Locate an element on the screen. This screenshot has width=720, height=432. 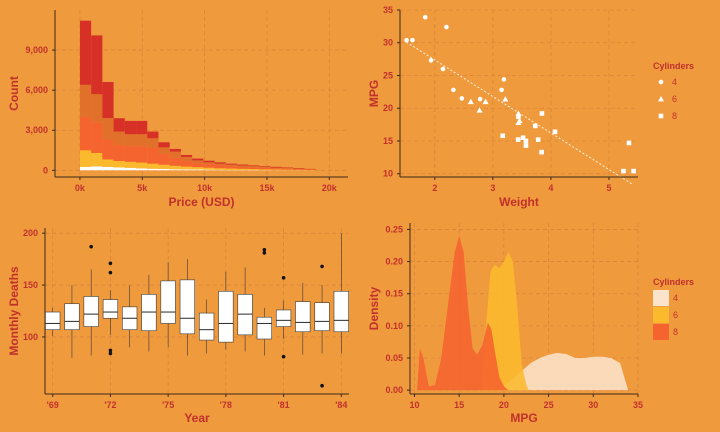
density-y-tick-label: 0.05 is located at coordinates (394, 358).